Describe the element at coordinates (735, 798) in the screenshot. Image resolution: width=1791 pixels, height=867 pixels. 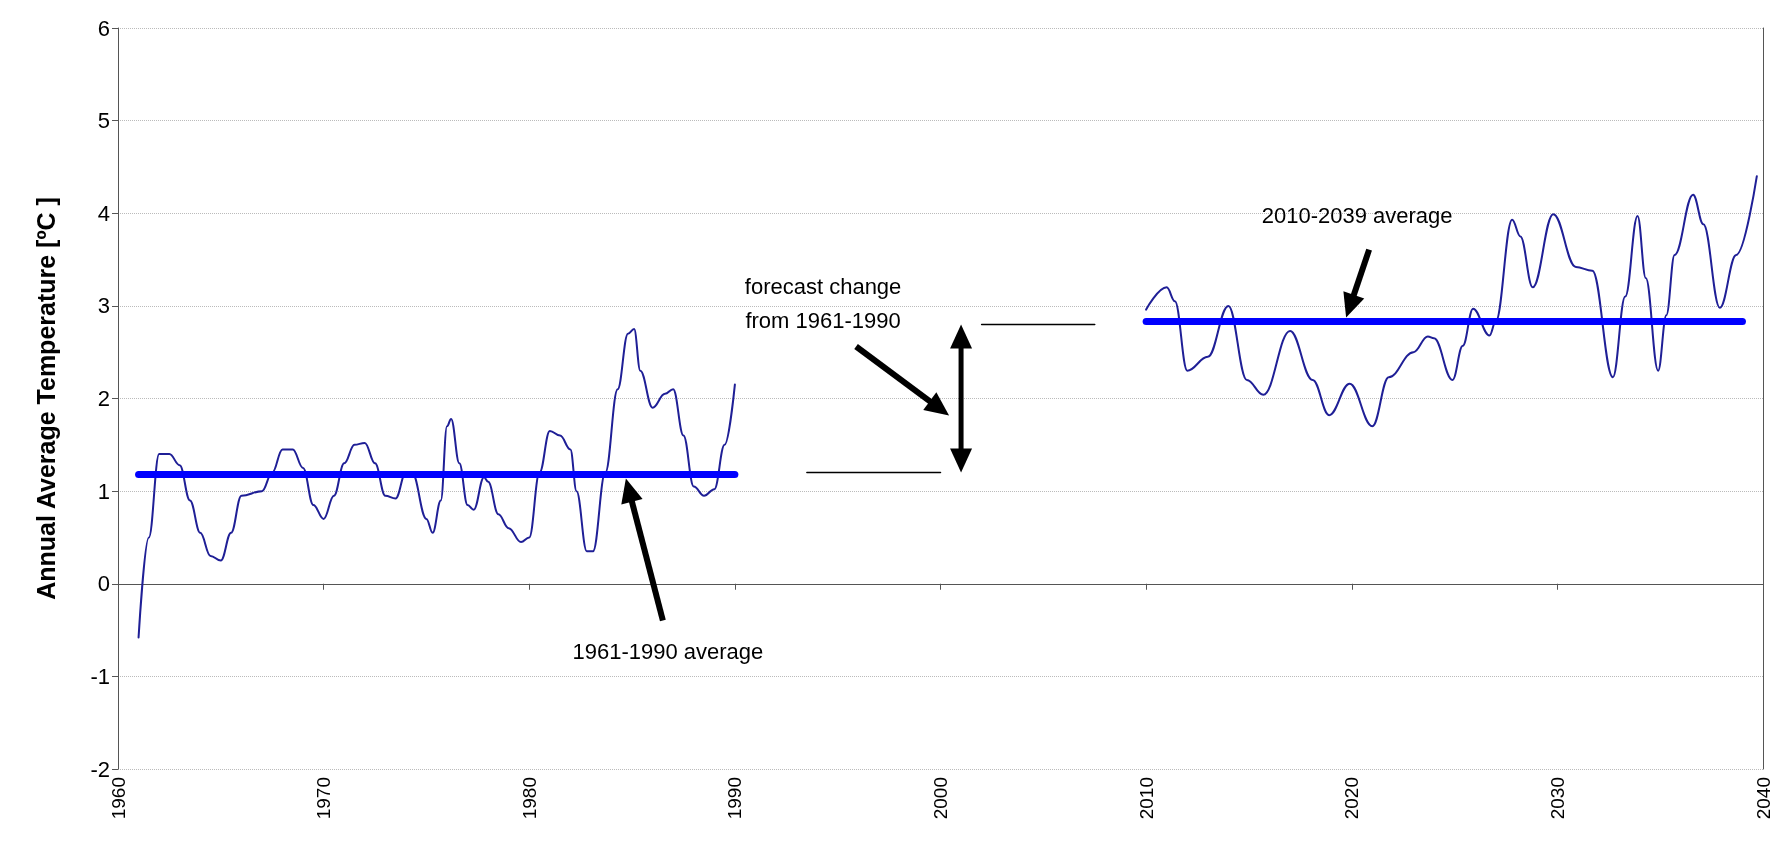
I see `x-tick-label: 1990` at that location.